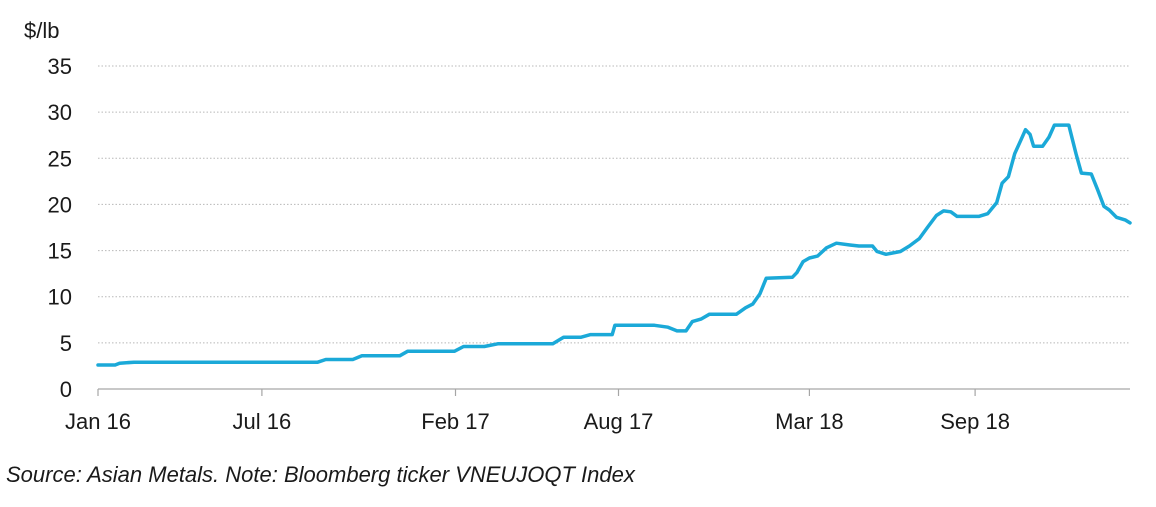 Image resolution: width=1156 pixels, height=507 pixels. Describe the element at coordinates (60, 204) in the screenshot. I see `y-tick-label: 20` at that location.